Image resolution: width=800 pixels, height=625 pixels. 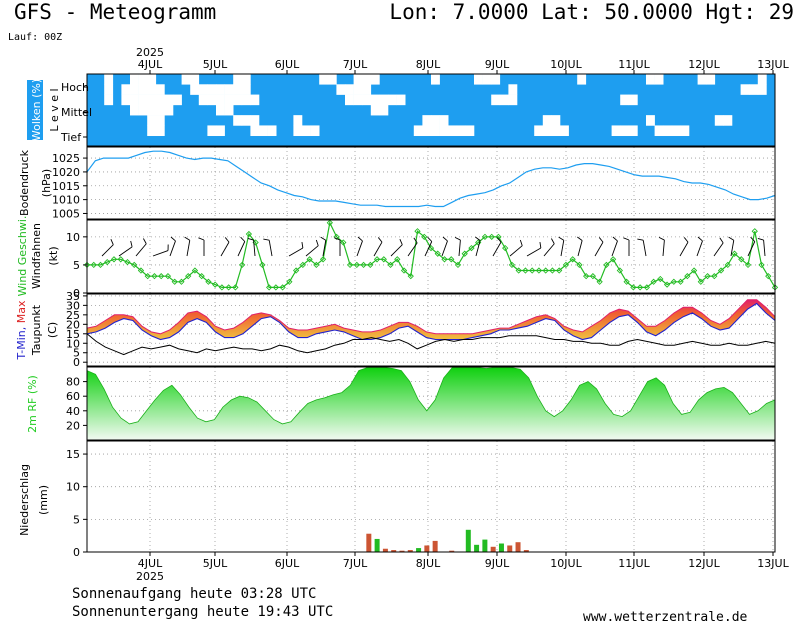 What do you see at coordinates (52, 330) in the screenshot?
I see `temperature-unit: (C)` at bounding box center [52, 330].